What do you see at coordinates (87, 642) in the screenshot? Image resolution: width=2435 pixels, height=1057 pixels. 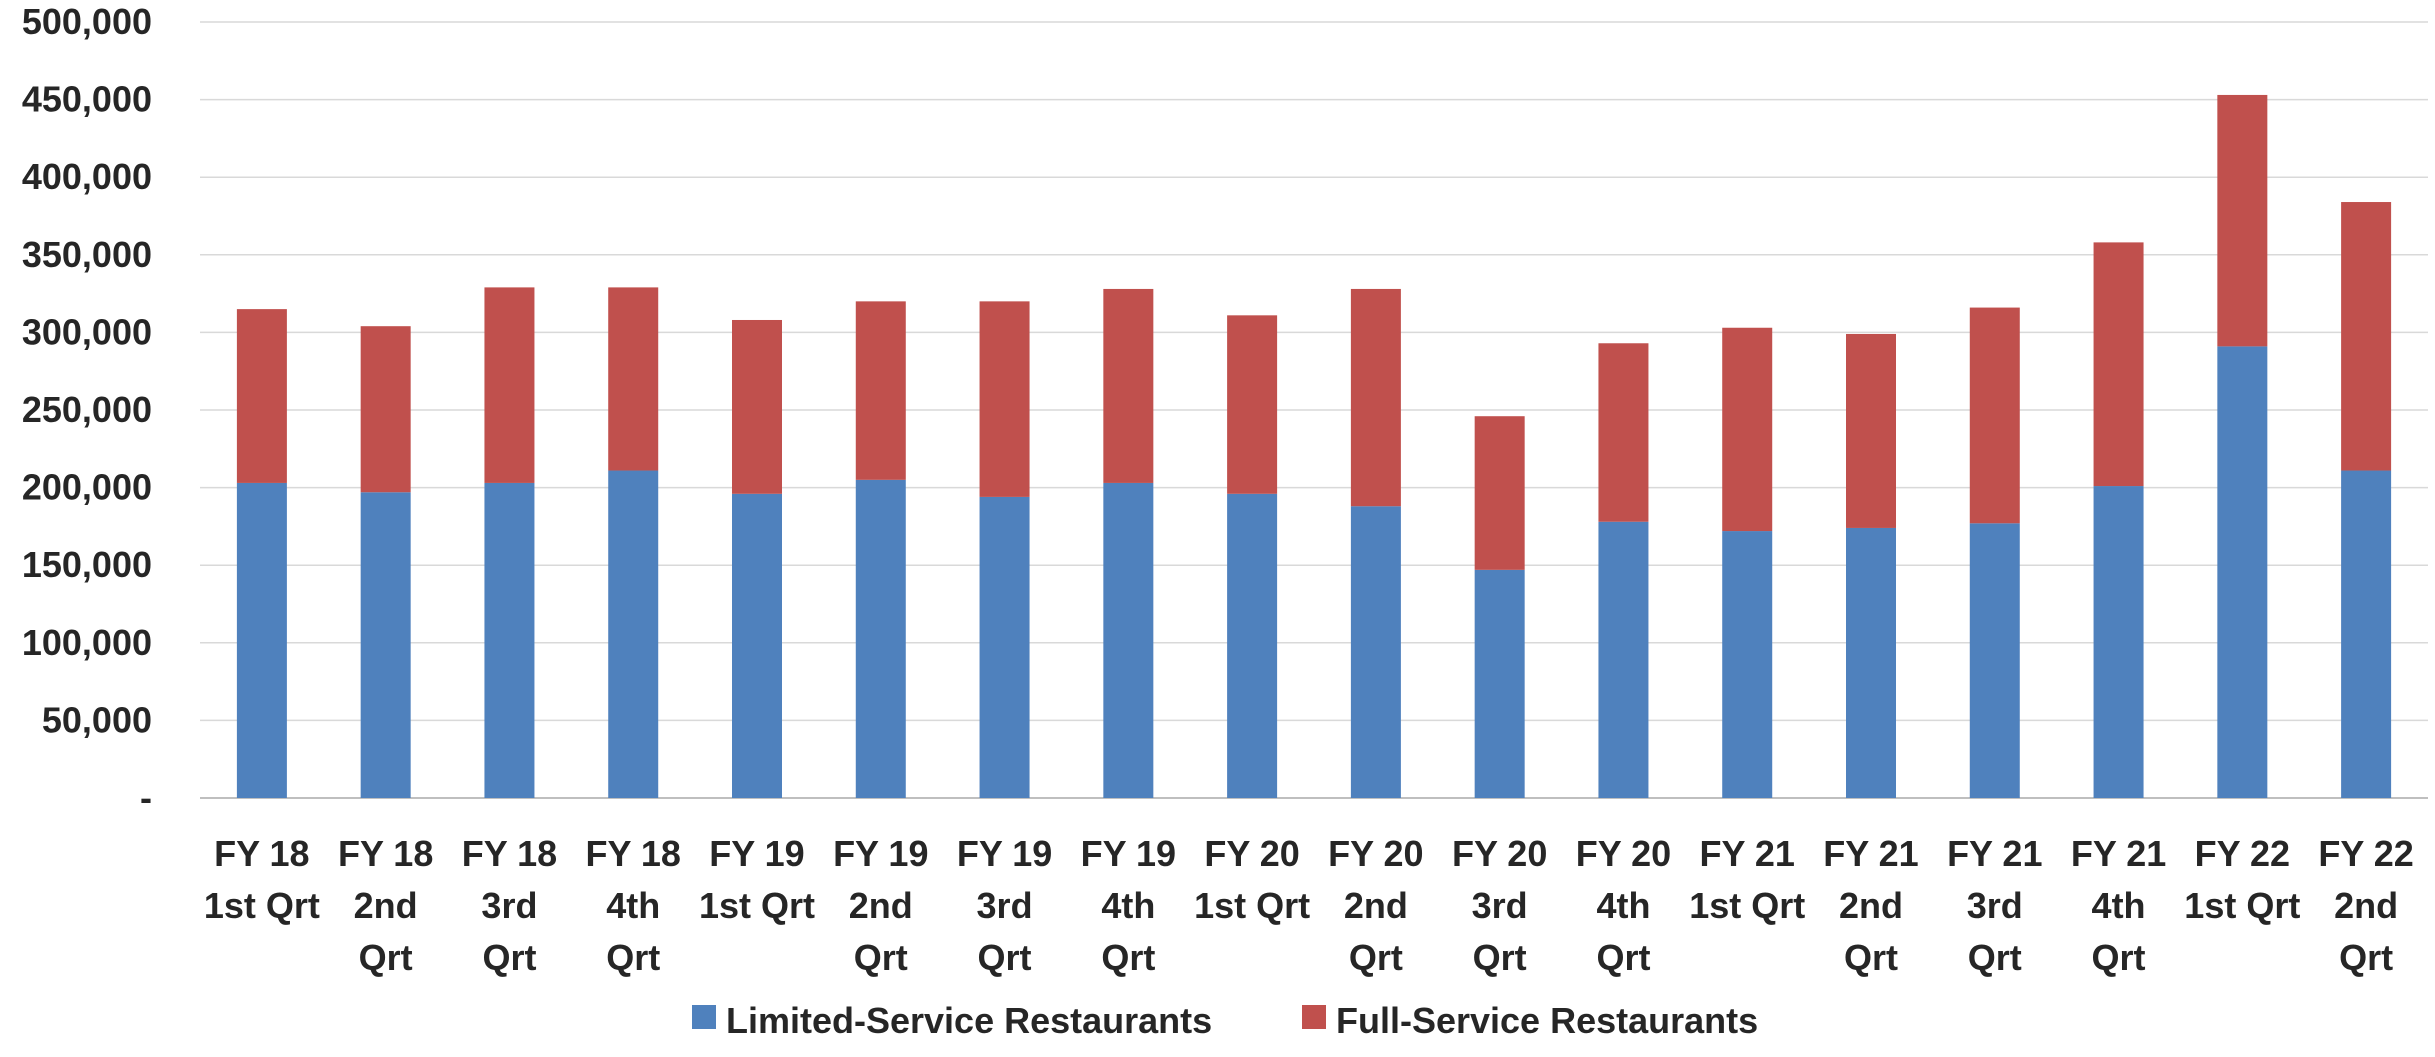 I see `y-tick-label: 100,000` at bounding box center [87, 642].